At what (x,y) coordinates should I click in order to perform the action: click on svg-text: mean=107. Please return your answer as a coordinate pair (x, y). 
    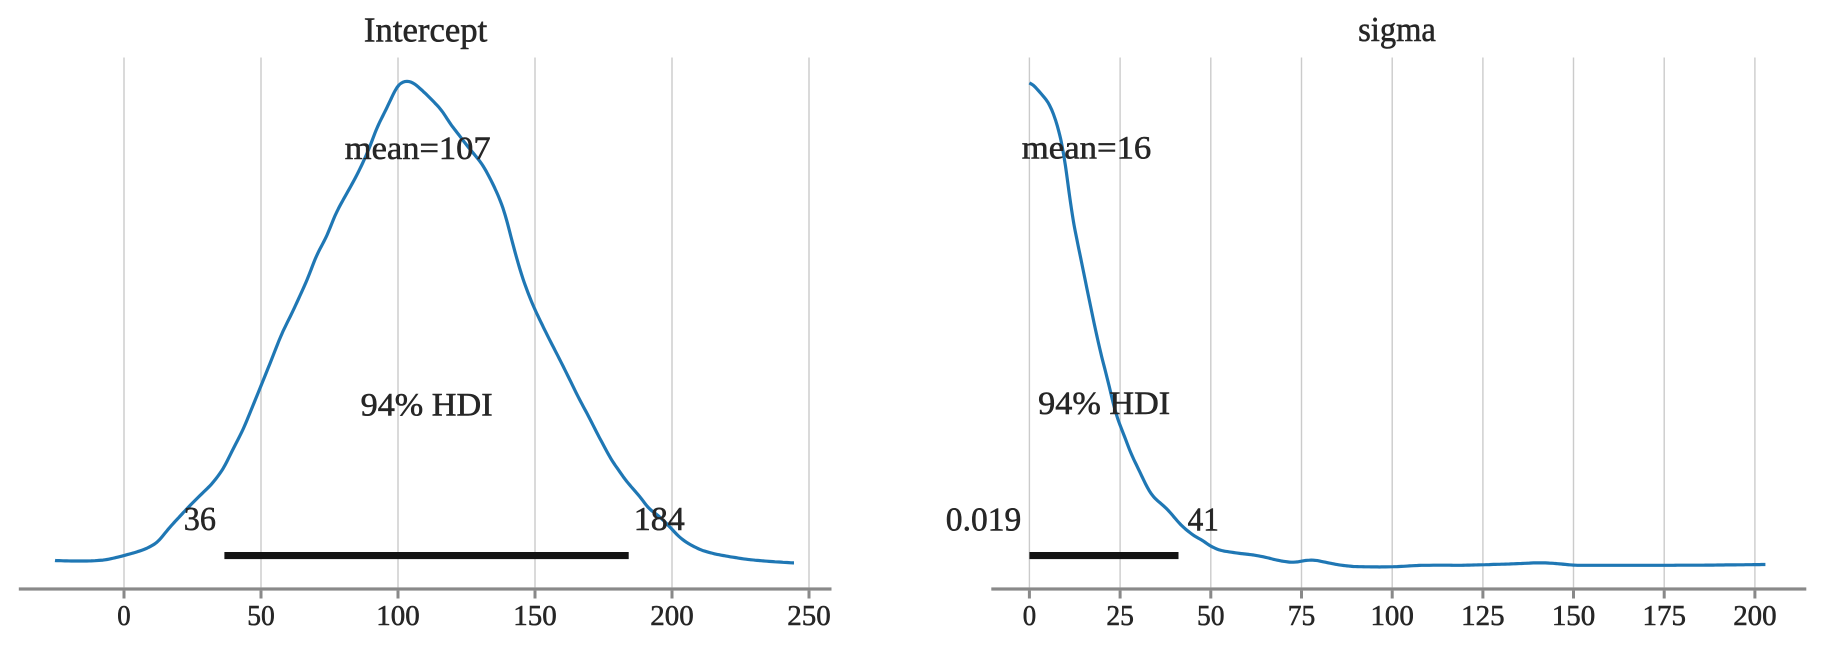
    Looking at the image, I should click on (418, 149).